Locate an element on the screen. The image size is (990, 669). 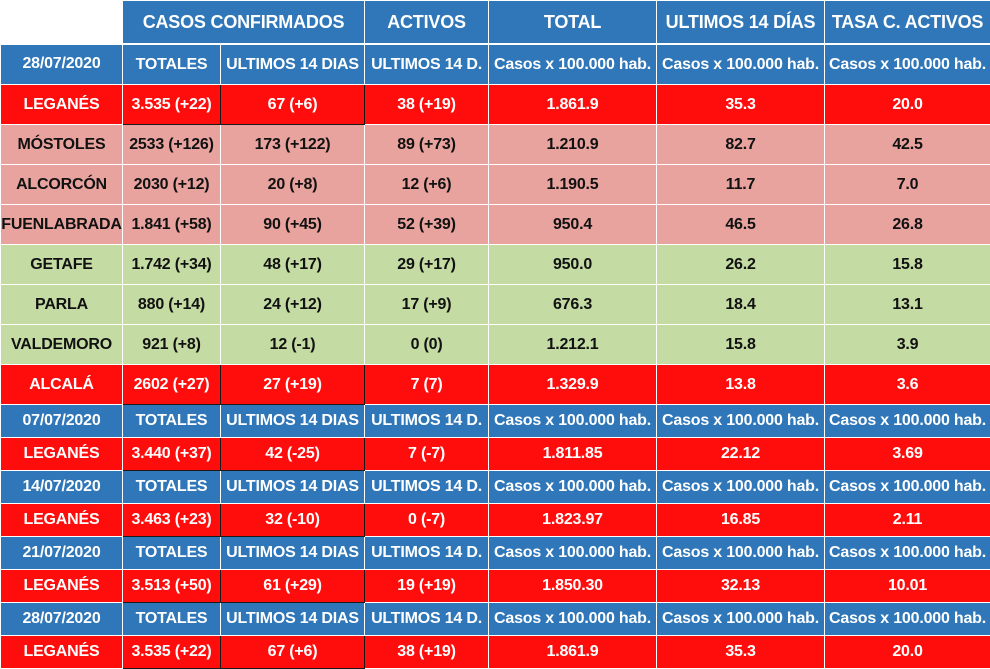
total-rate-cell: 950.0 is located at coordinates (573, 265).